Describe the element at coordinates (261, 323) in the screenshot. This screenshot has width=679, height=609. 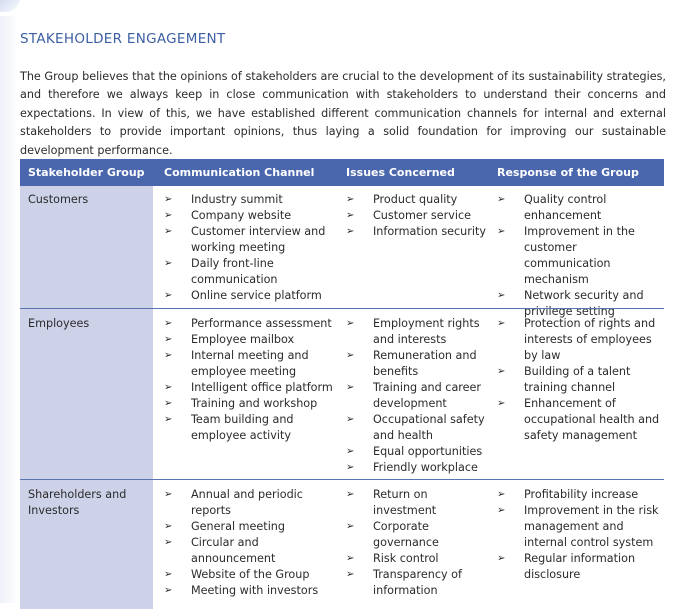
I see `list-item-text: Performance assessment` at that location.